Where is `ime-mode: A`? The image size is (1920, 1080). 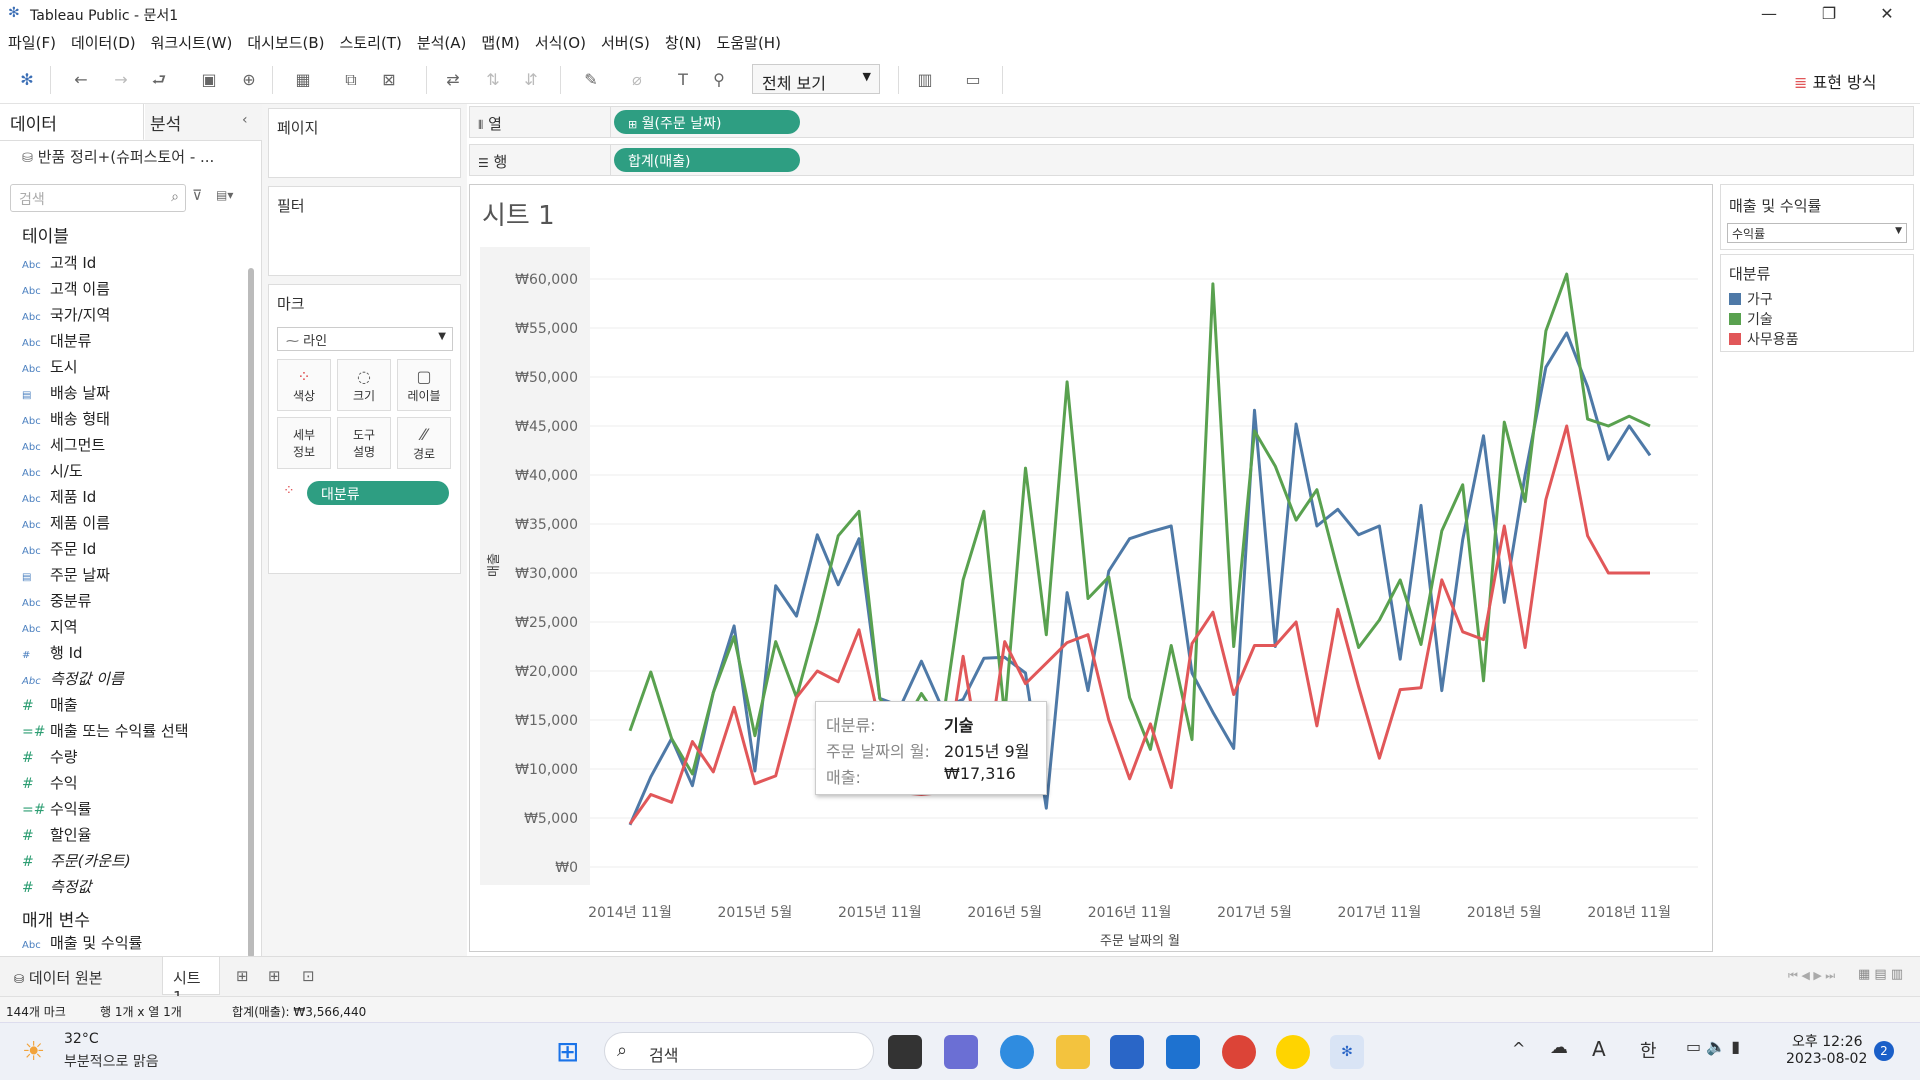 ime-mode: A is located at coordinates (1599, 1049).